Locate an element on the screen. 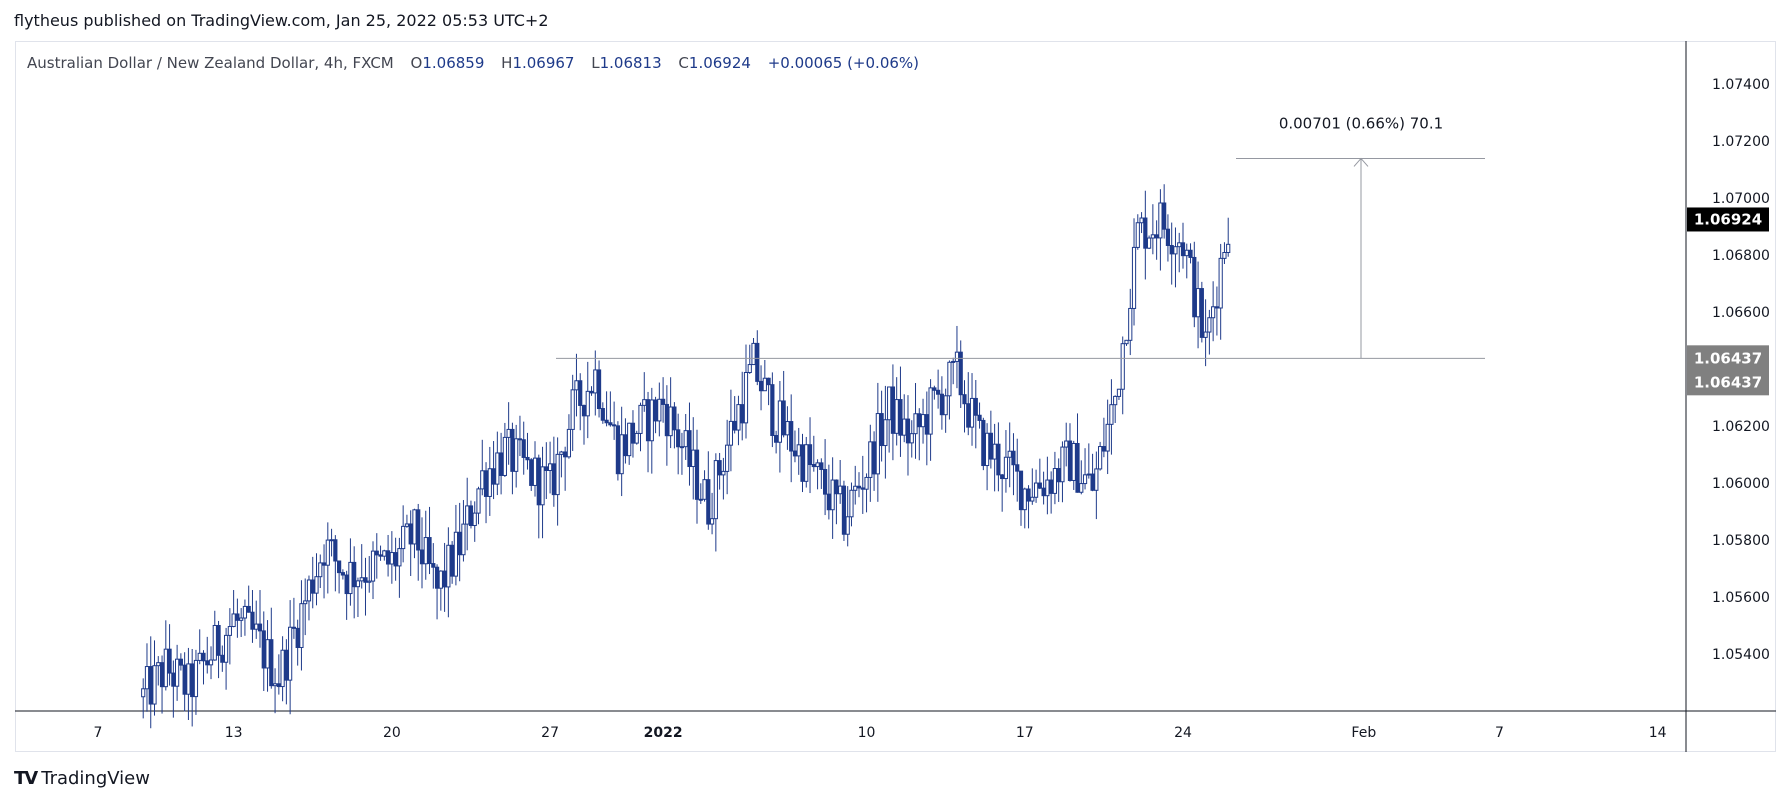 The width and height of the screenshot is (1791, 805). brand-label: TradingView is located at coordinates (95, 778).